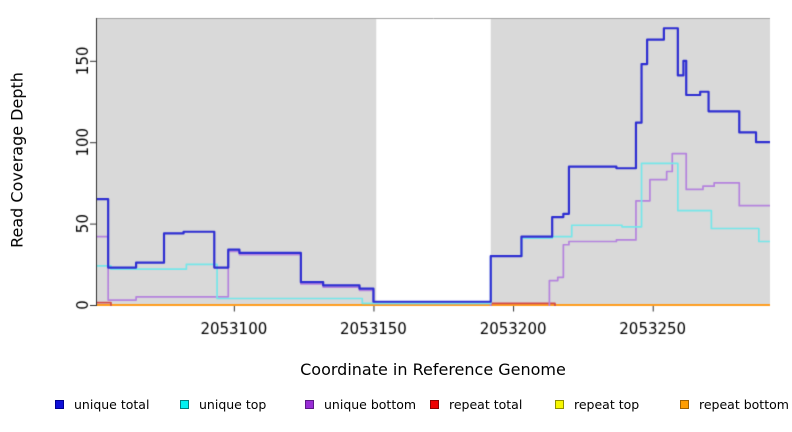 This screenshot has height=432, width=792. I want to click on legend-item-unique-top: unique top, so click(242, 404).